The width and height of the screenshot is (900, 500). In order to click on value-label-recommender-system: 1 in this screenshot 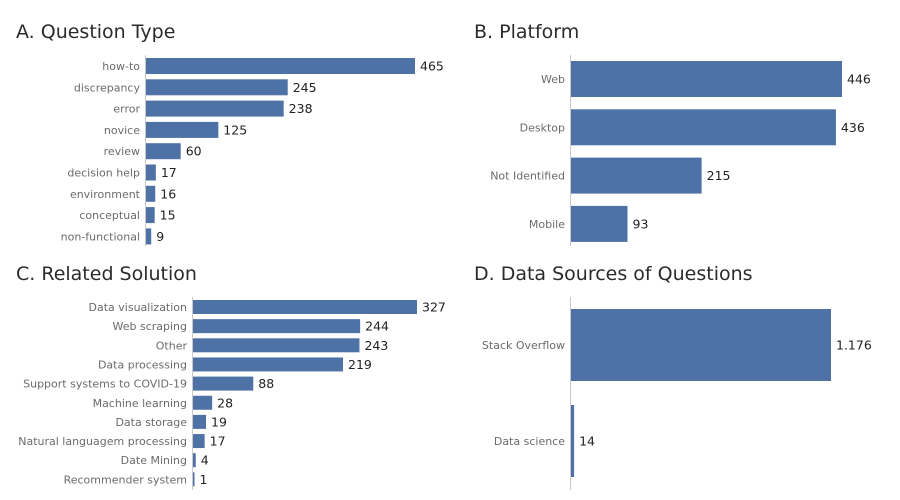, I will do `click(204, 479)`.